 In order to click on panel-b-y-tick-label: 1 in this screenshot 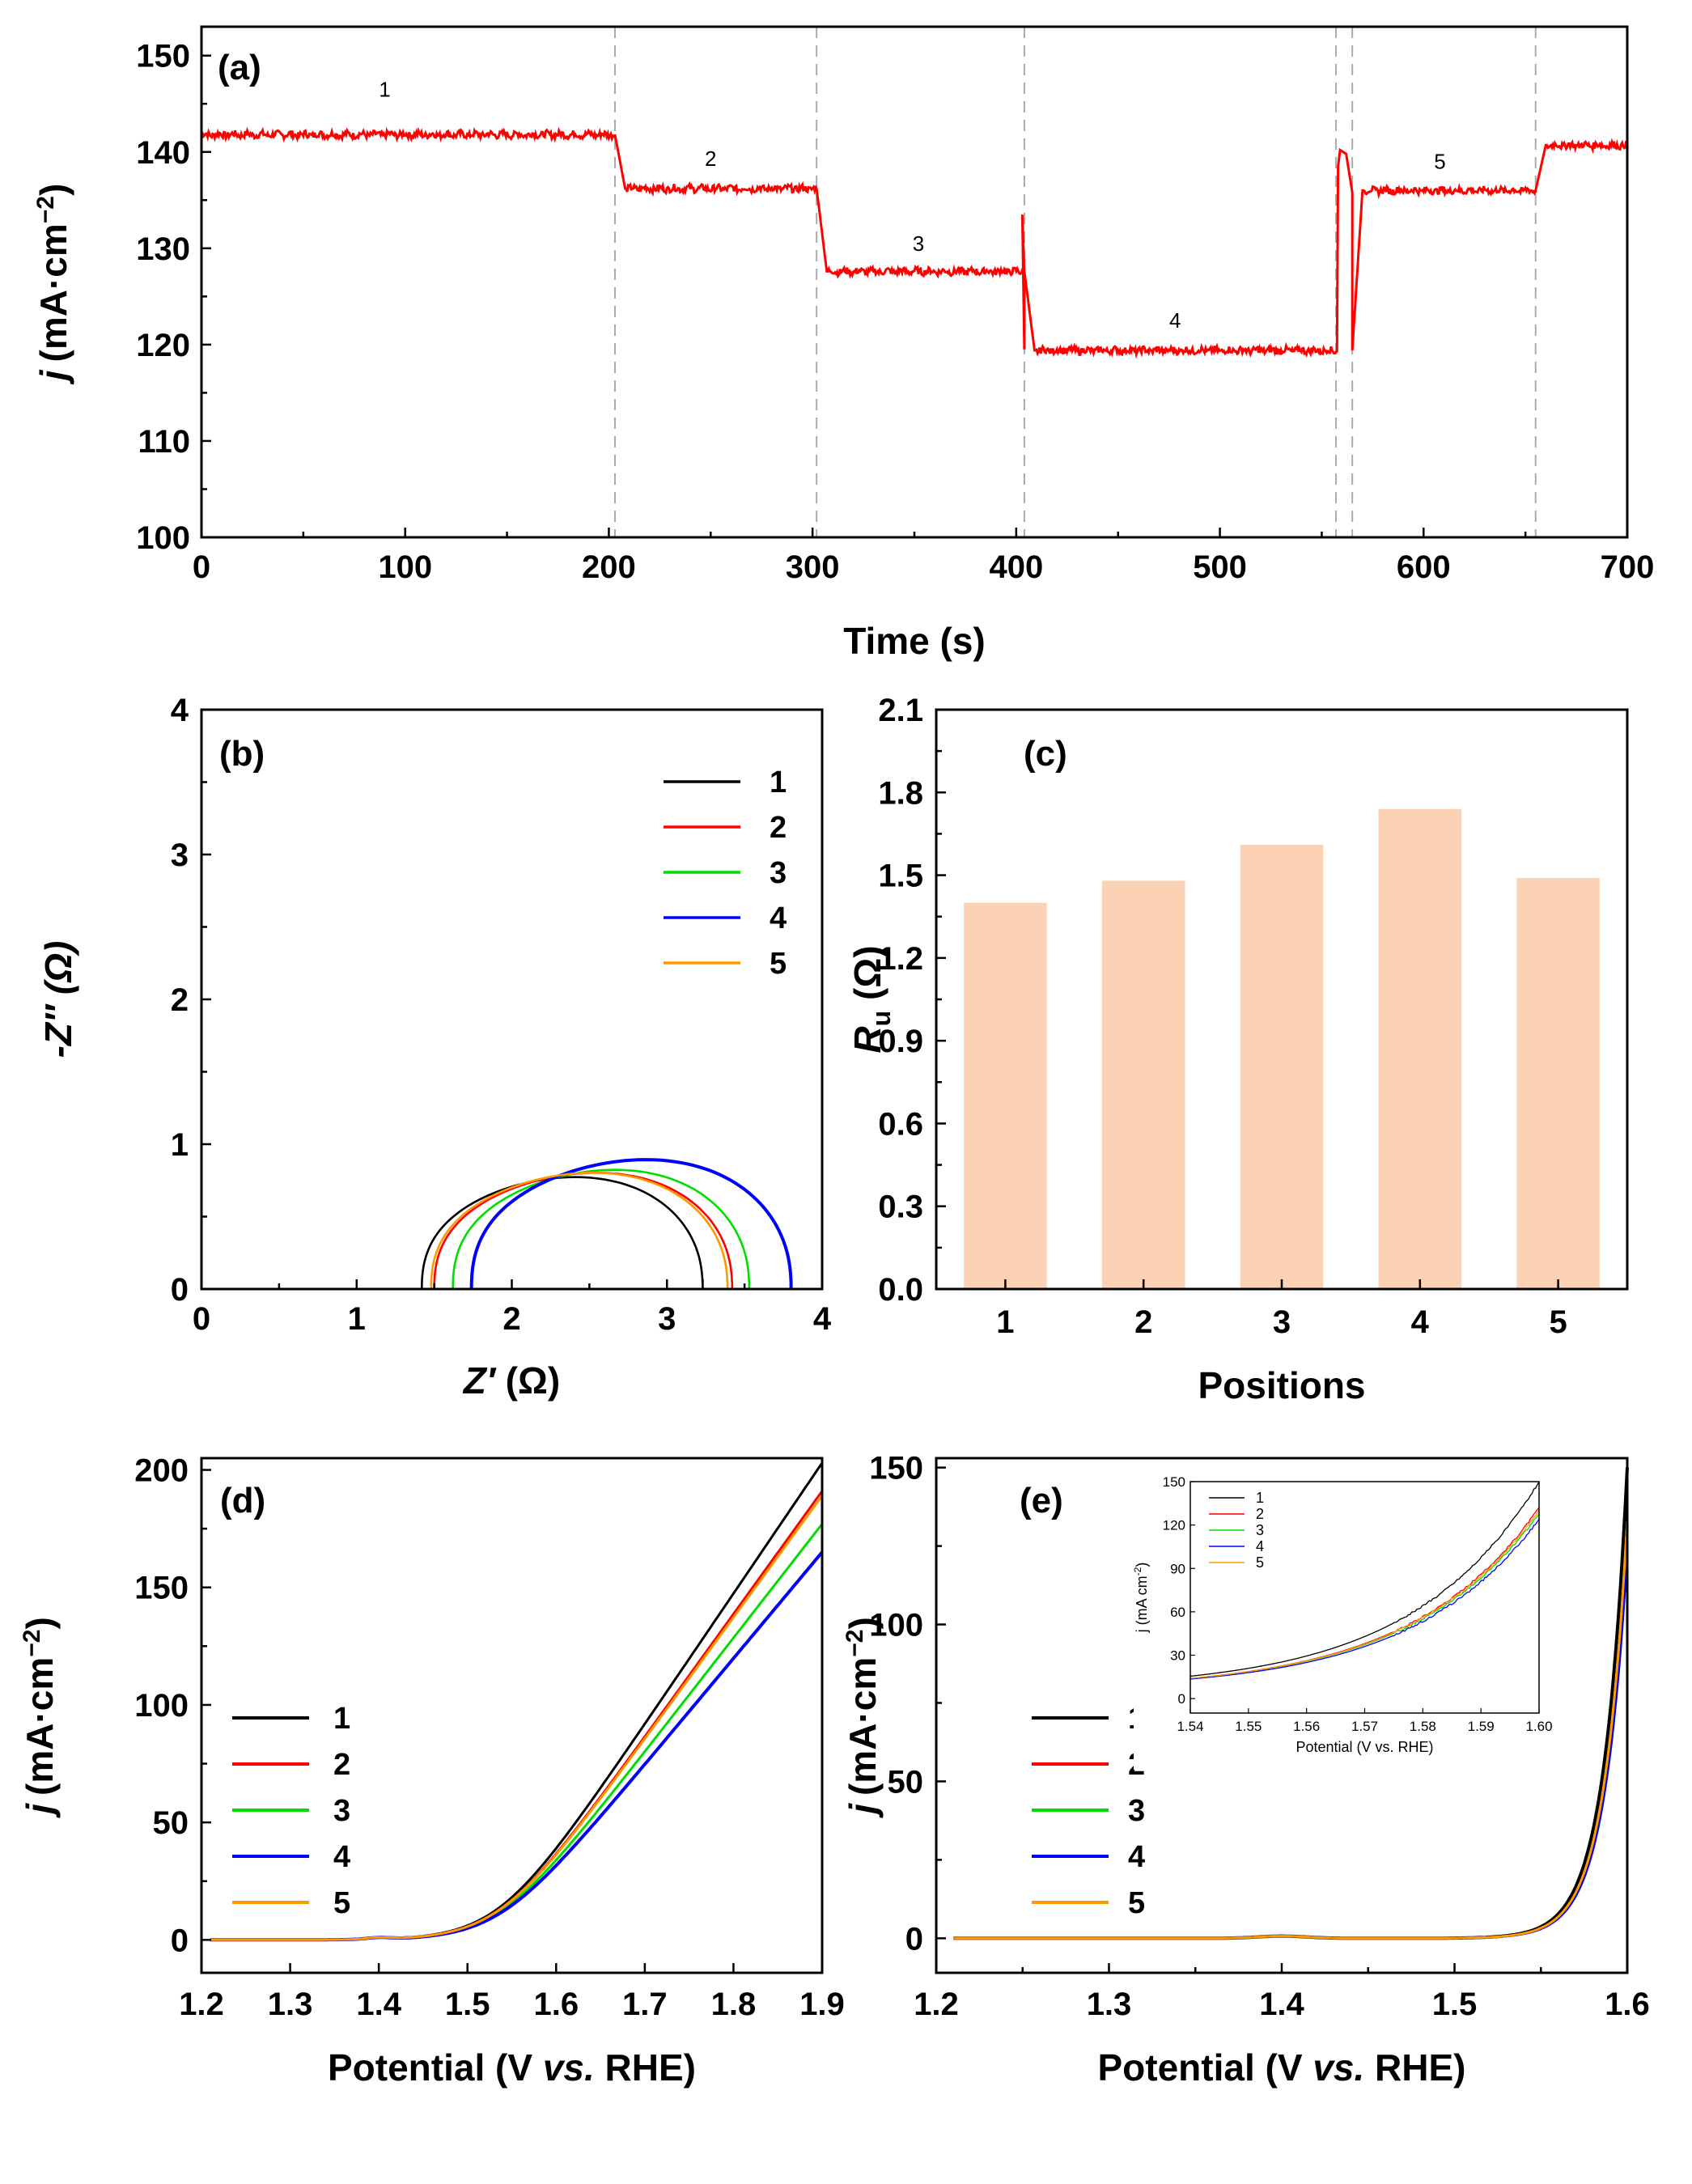, I will do `click(180, 1145)`.